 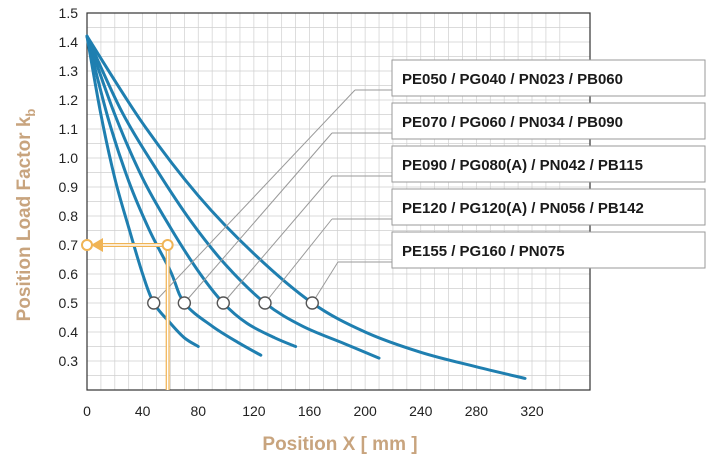 What do you see at coordinates (69, 216) in the screenshot?
I see `y-tick-label: 0.8` at bounding box center [69, 216].